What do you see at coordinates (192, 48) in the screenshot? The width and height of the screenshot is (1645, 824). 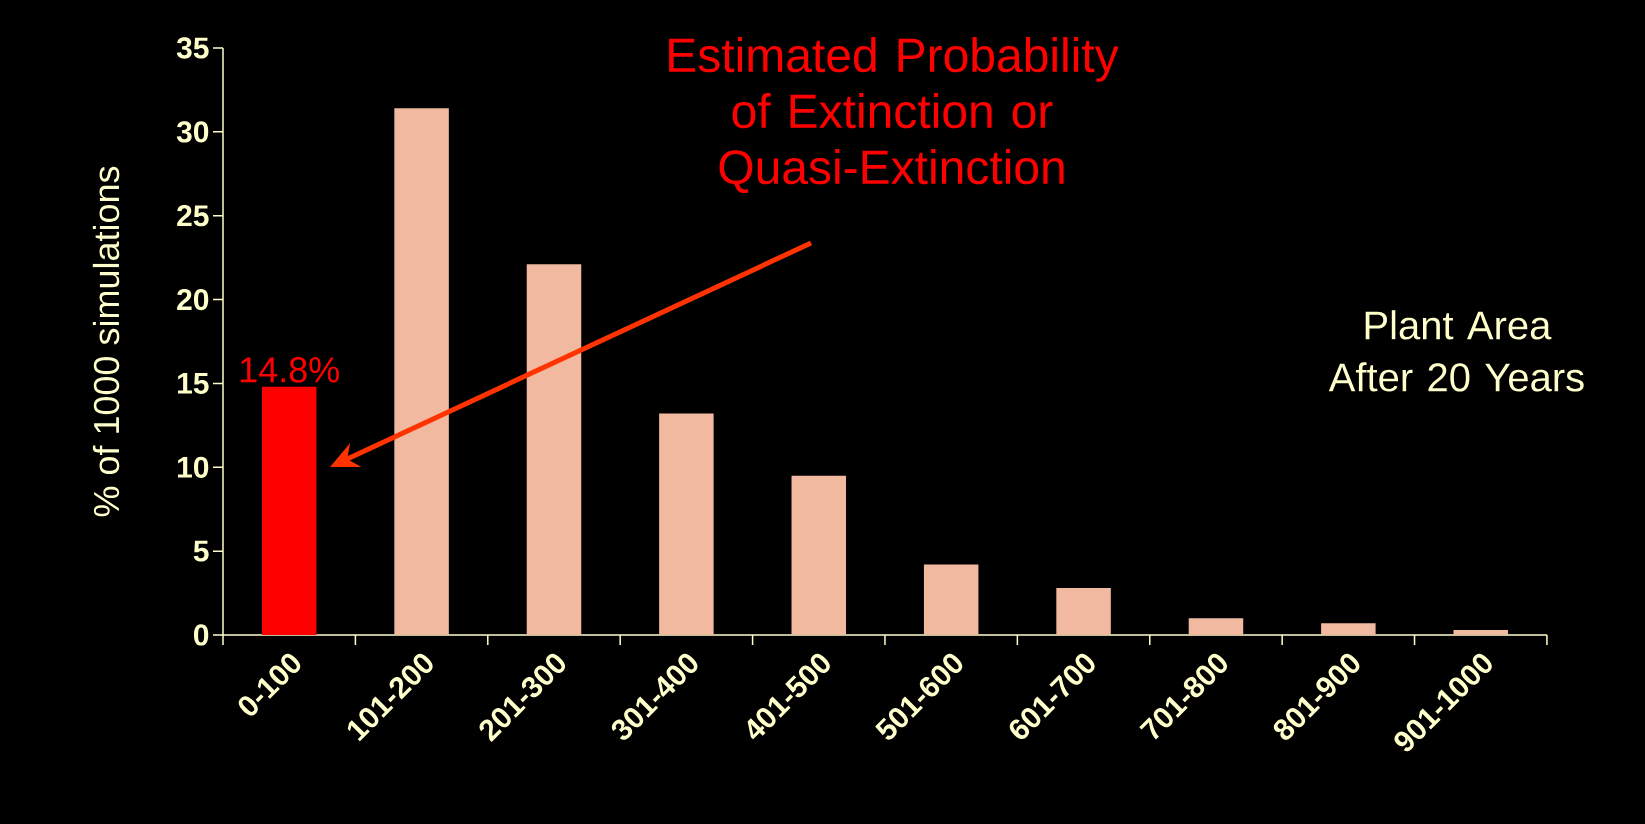 I see `y-tick-label: 35` at bounding box center [192, 48].